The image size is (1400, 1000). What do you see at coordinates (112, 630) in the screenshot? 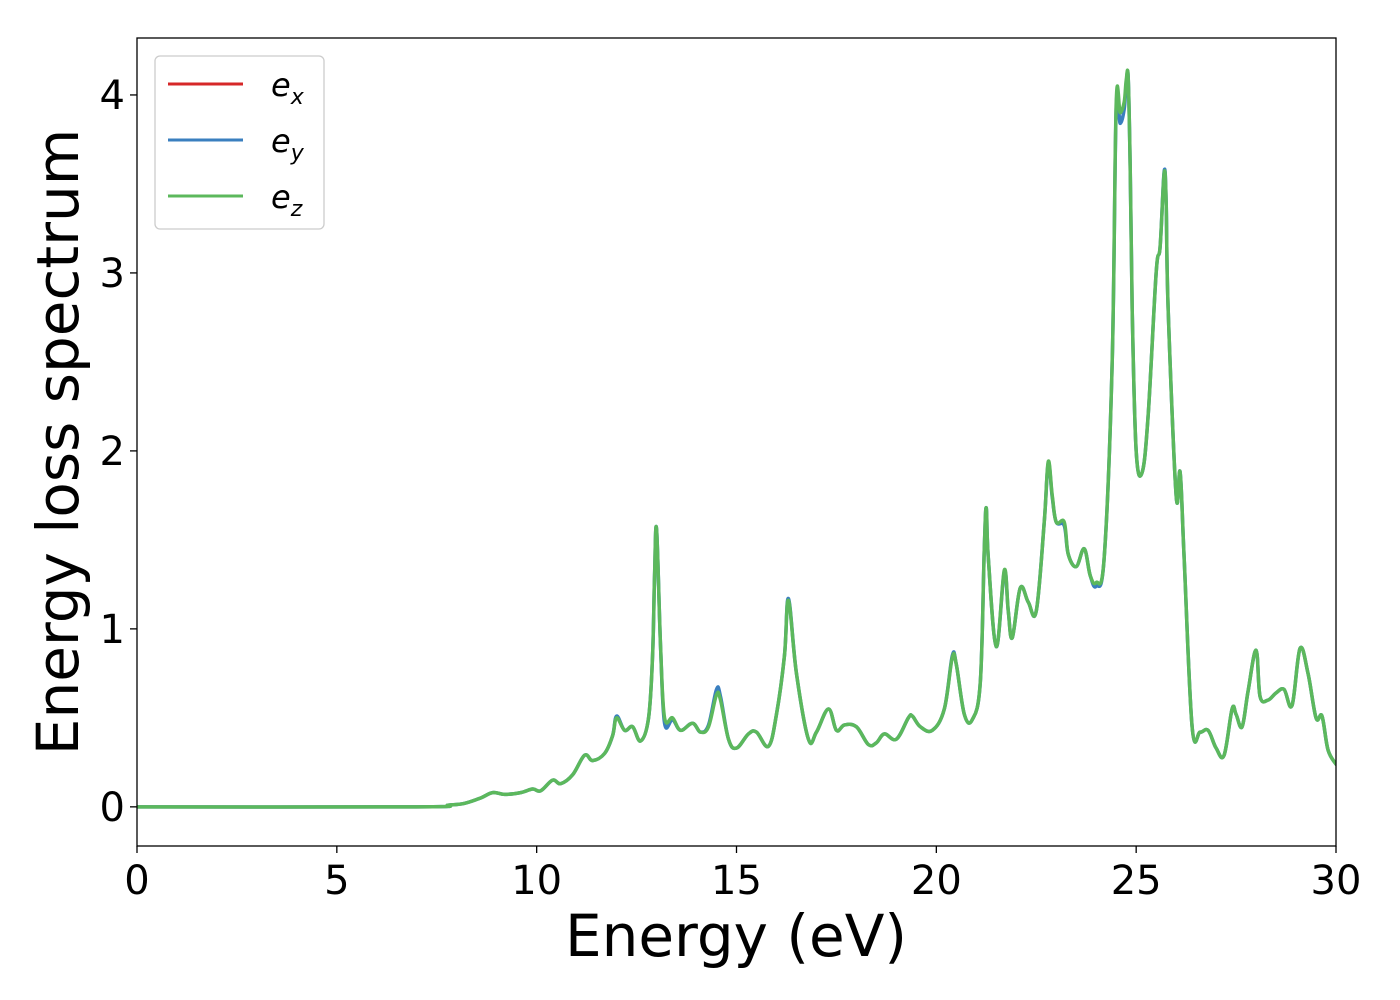
I see `y-tick-label: 1` at bounding box center [112, 630].